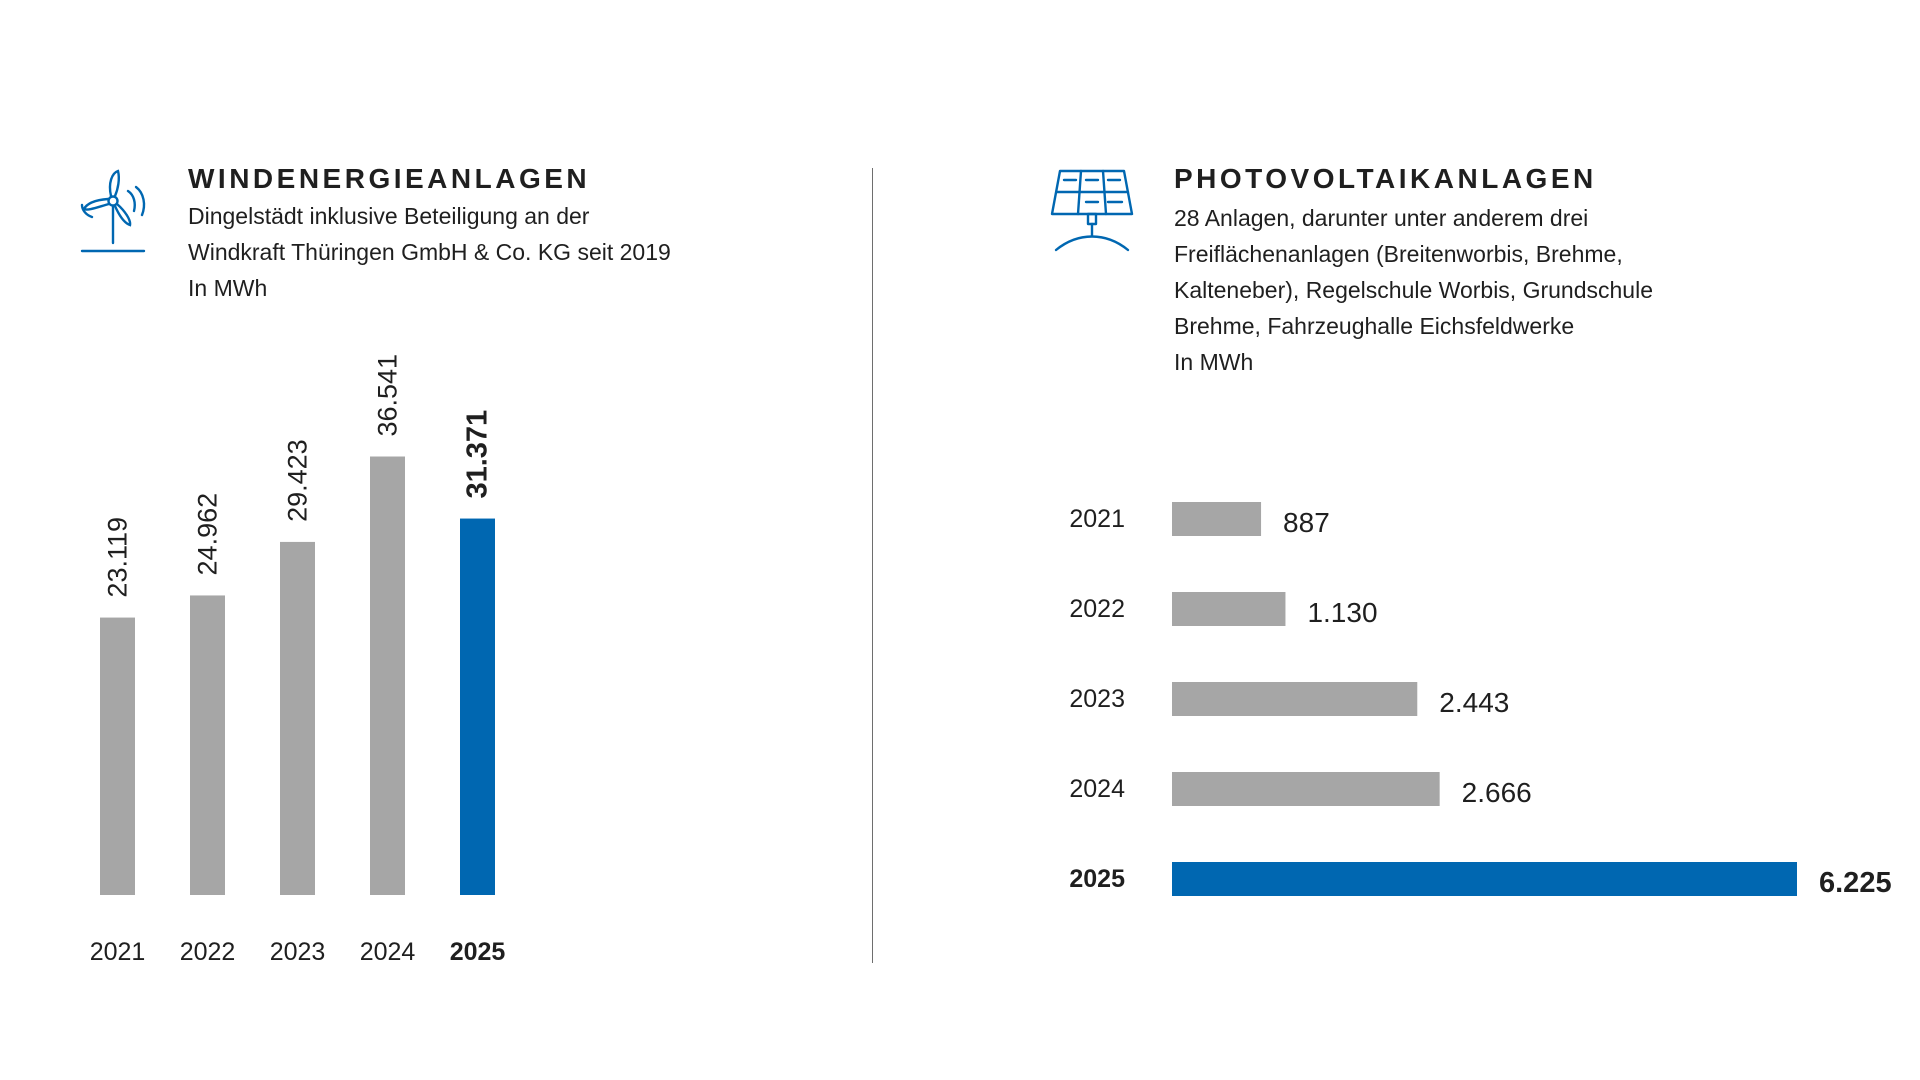  I want to click on solar-panel-icon, so click(1092, 210).